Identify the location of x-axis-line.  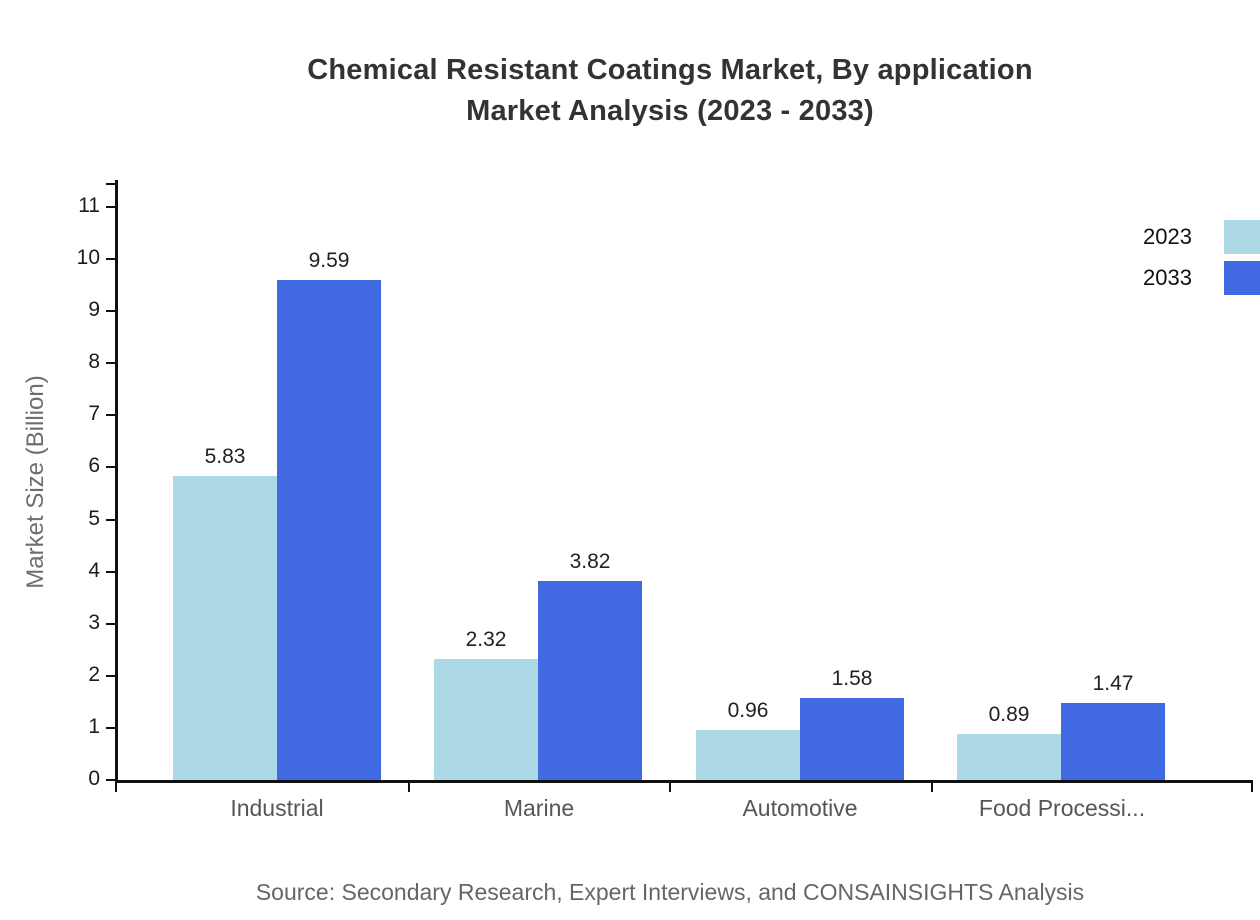
(684, 781).